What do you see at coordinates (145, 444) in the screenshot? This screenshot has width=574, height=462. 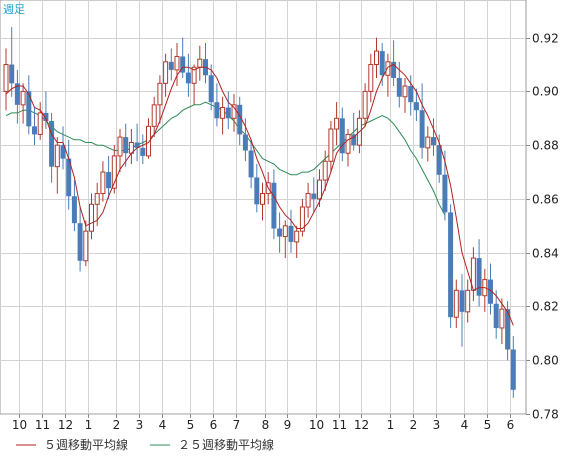 I see `legend: ５週移動平均線 ２５週移動平均線` at bounding box center [145, 444].